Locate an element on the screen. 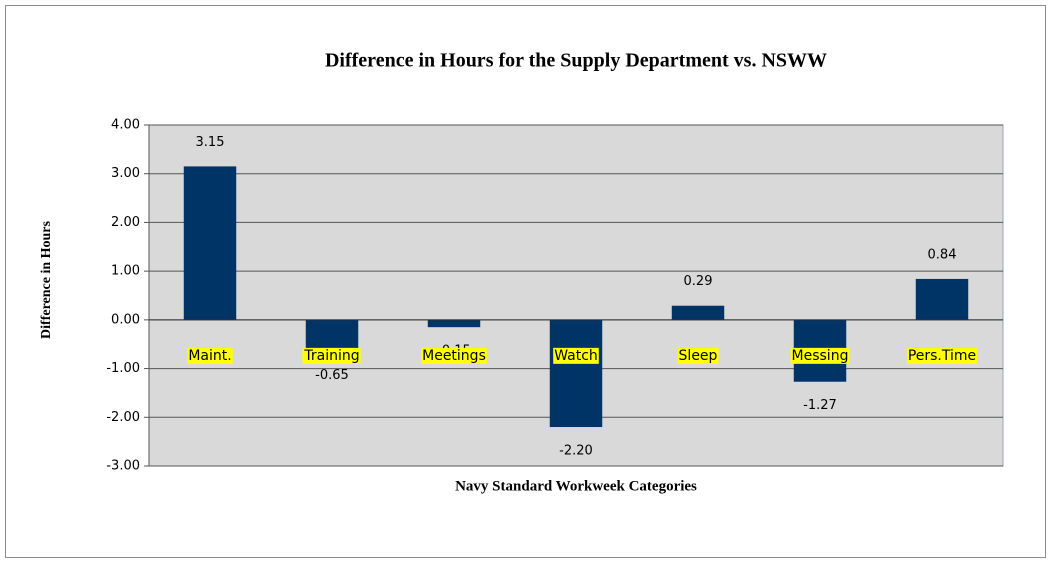 The height and width of the screenshot is (563, 1052). y-tick-label: 1.00 is located at coordinates (125, 271).